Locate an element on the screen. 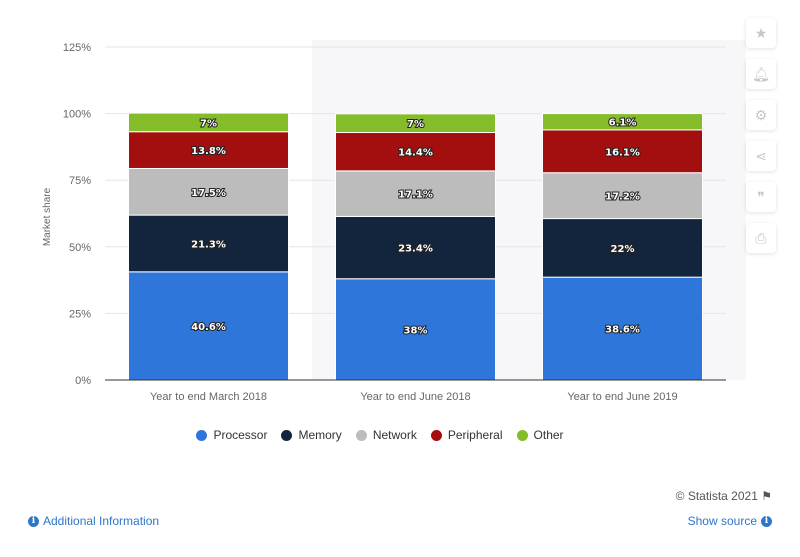 This screenshot has width=800, height=557. bell-icon: 🔔︎ is located at coordinates (761, 74).